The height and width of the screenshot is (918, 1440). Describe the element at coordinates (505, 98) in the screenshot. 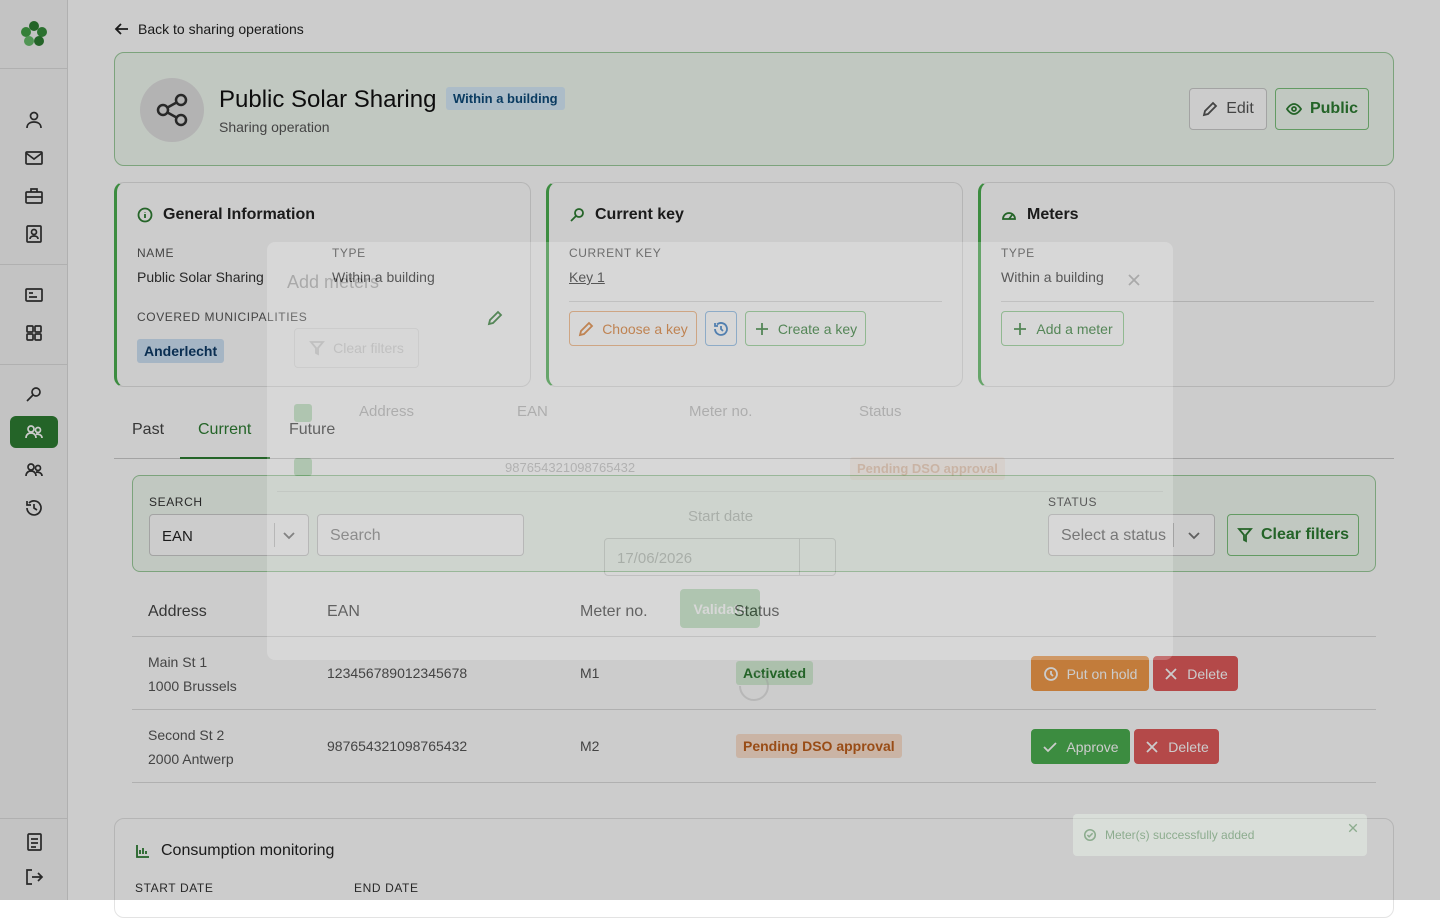

I see `badge: Within a building` at that location.